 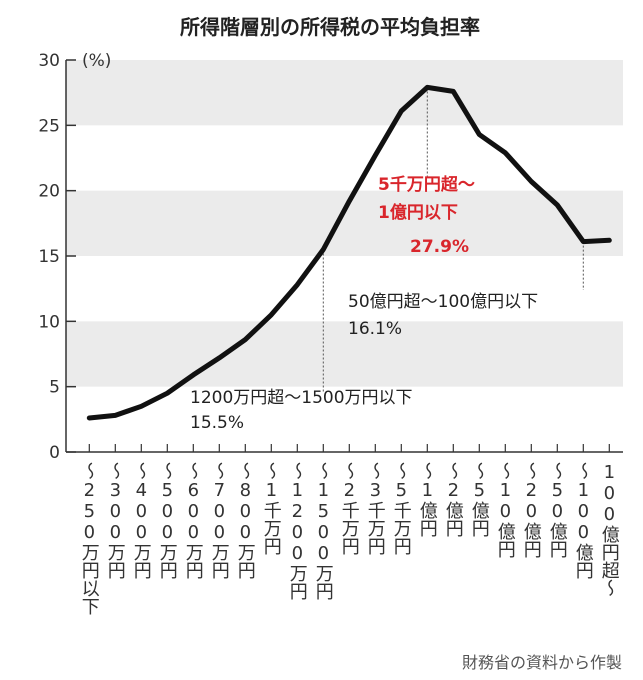 I want to click on x-tick-label: ～300万円, so click(x=115, y=521).